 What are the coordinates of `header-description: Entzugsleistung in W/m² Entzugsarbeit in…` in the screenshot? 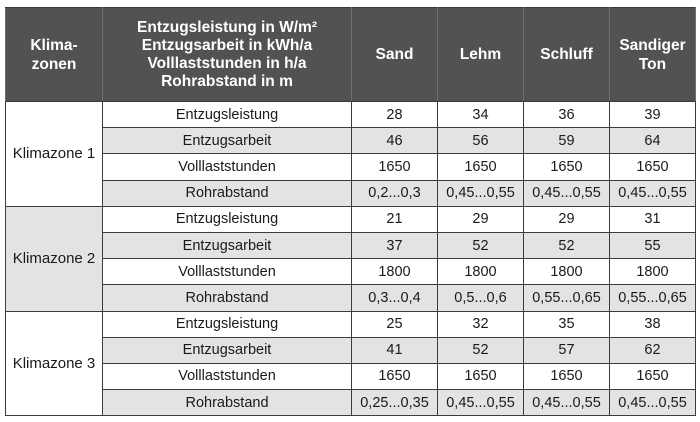 It's located at (227, 54).